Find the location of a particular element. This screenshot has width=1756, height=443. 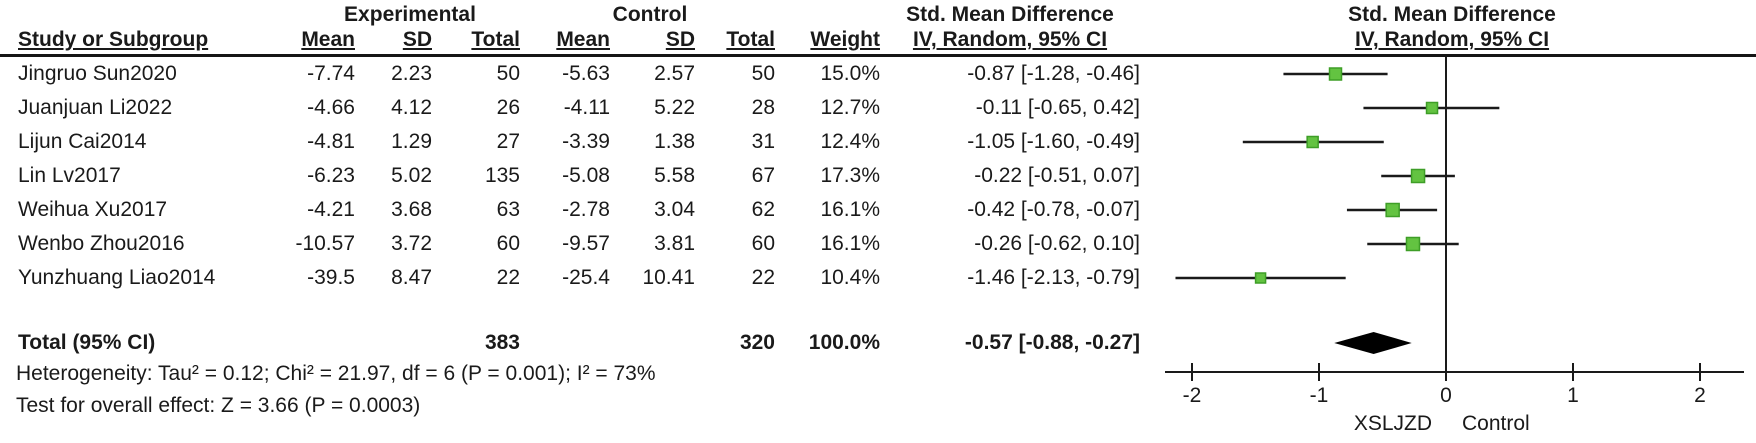

ctl-total-cell: 60 is located at coordinates (763, 243).